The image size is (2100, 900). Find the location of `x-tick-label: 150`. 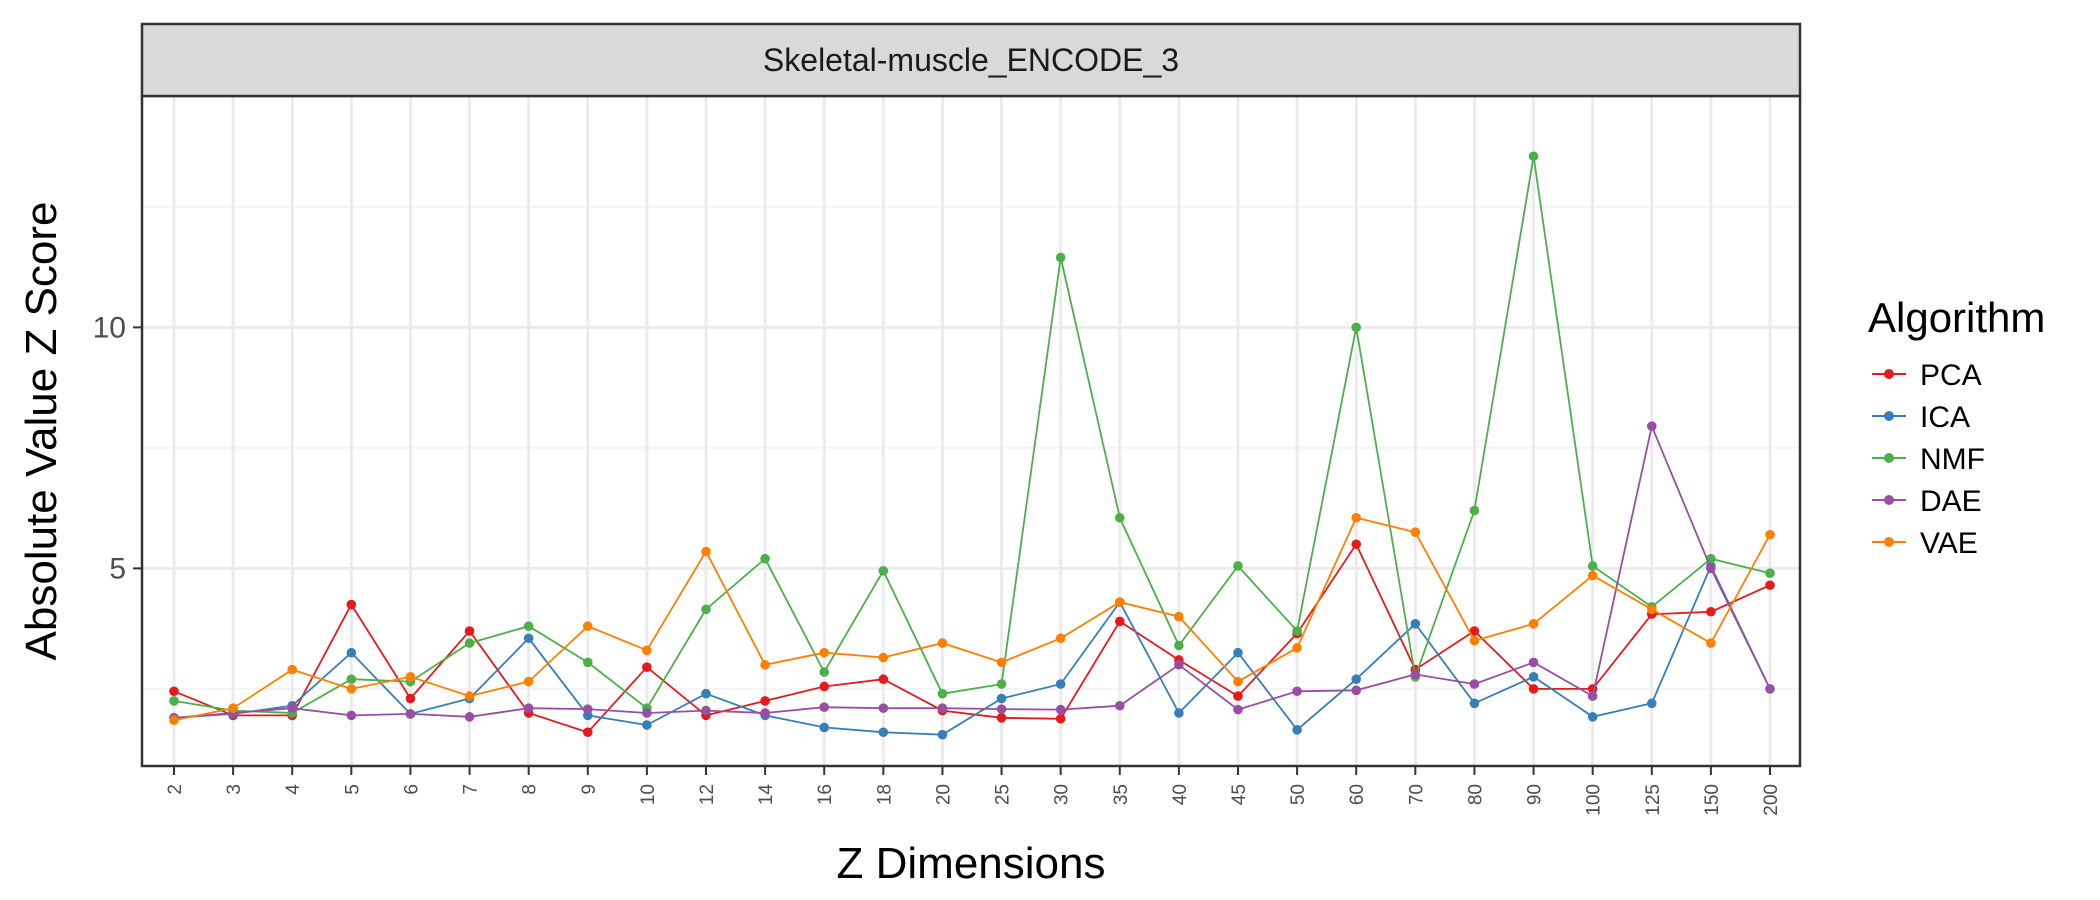

x-tick-label: 150 is located at coordinates (1712, 800).